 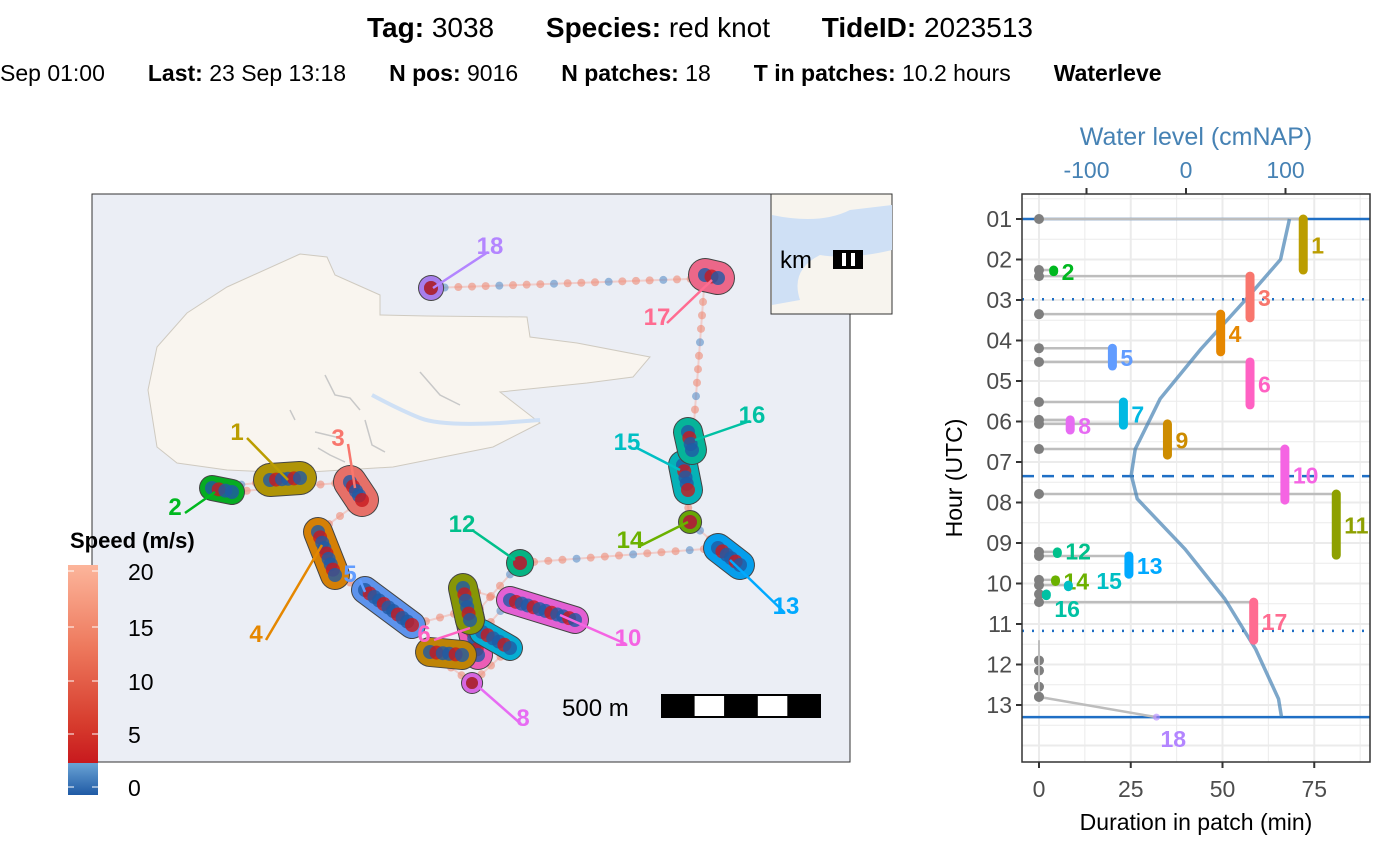 What do you see at coordinates (256, 634) in the screenshot?
I see `patch-label-4: 4` at bounding box center [256, 634].